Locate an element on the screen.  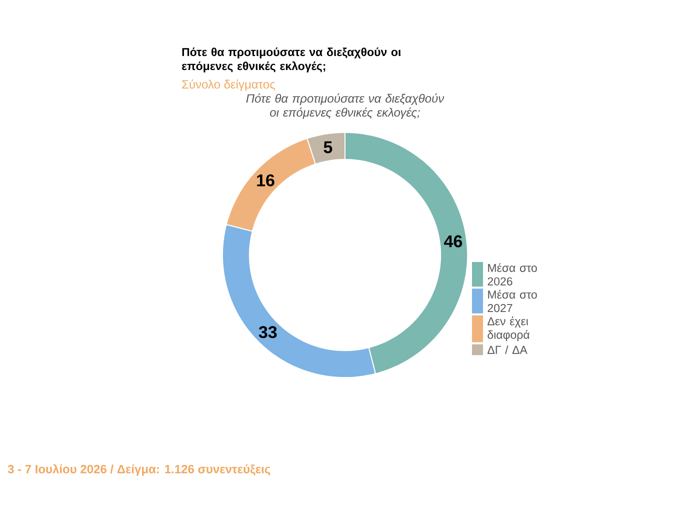
legend-label: Μέσα στο 2026 is located at coordinates (512, 274).